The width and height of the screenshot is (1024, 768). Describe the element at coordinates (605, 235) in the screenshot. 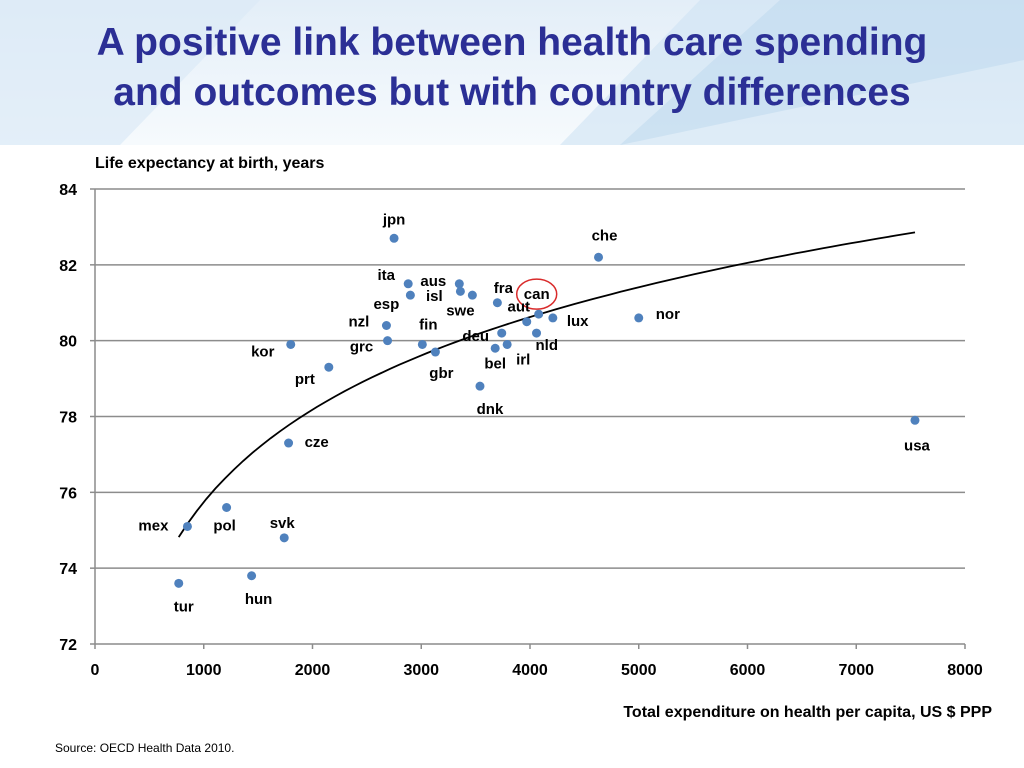

I see `label-che: che` at that location.